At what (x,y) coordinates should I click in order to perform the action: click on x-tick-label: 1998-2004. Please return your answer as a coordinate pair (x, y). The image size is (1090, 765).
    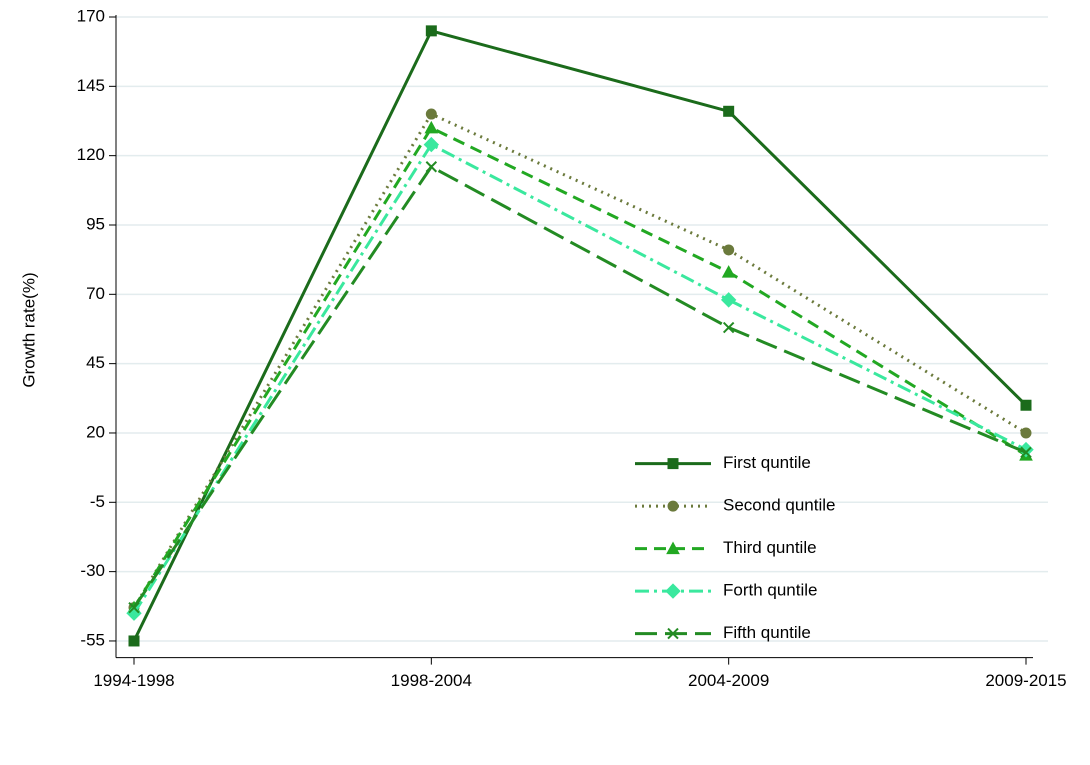
    Looking at the image, I should click on (431, 680).